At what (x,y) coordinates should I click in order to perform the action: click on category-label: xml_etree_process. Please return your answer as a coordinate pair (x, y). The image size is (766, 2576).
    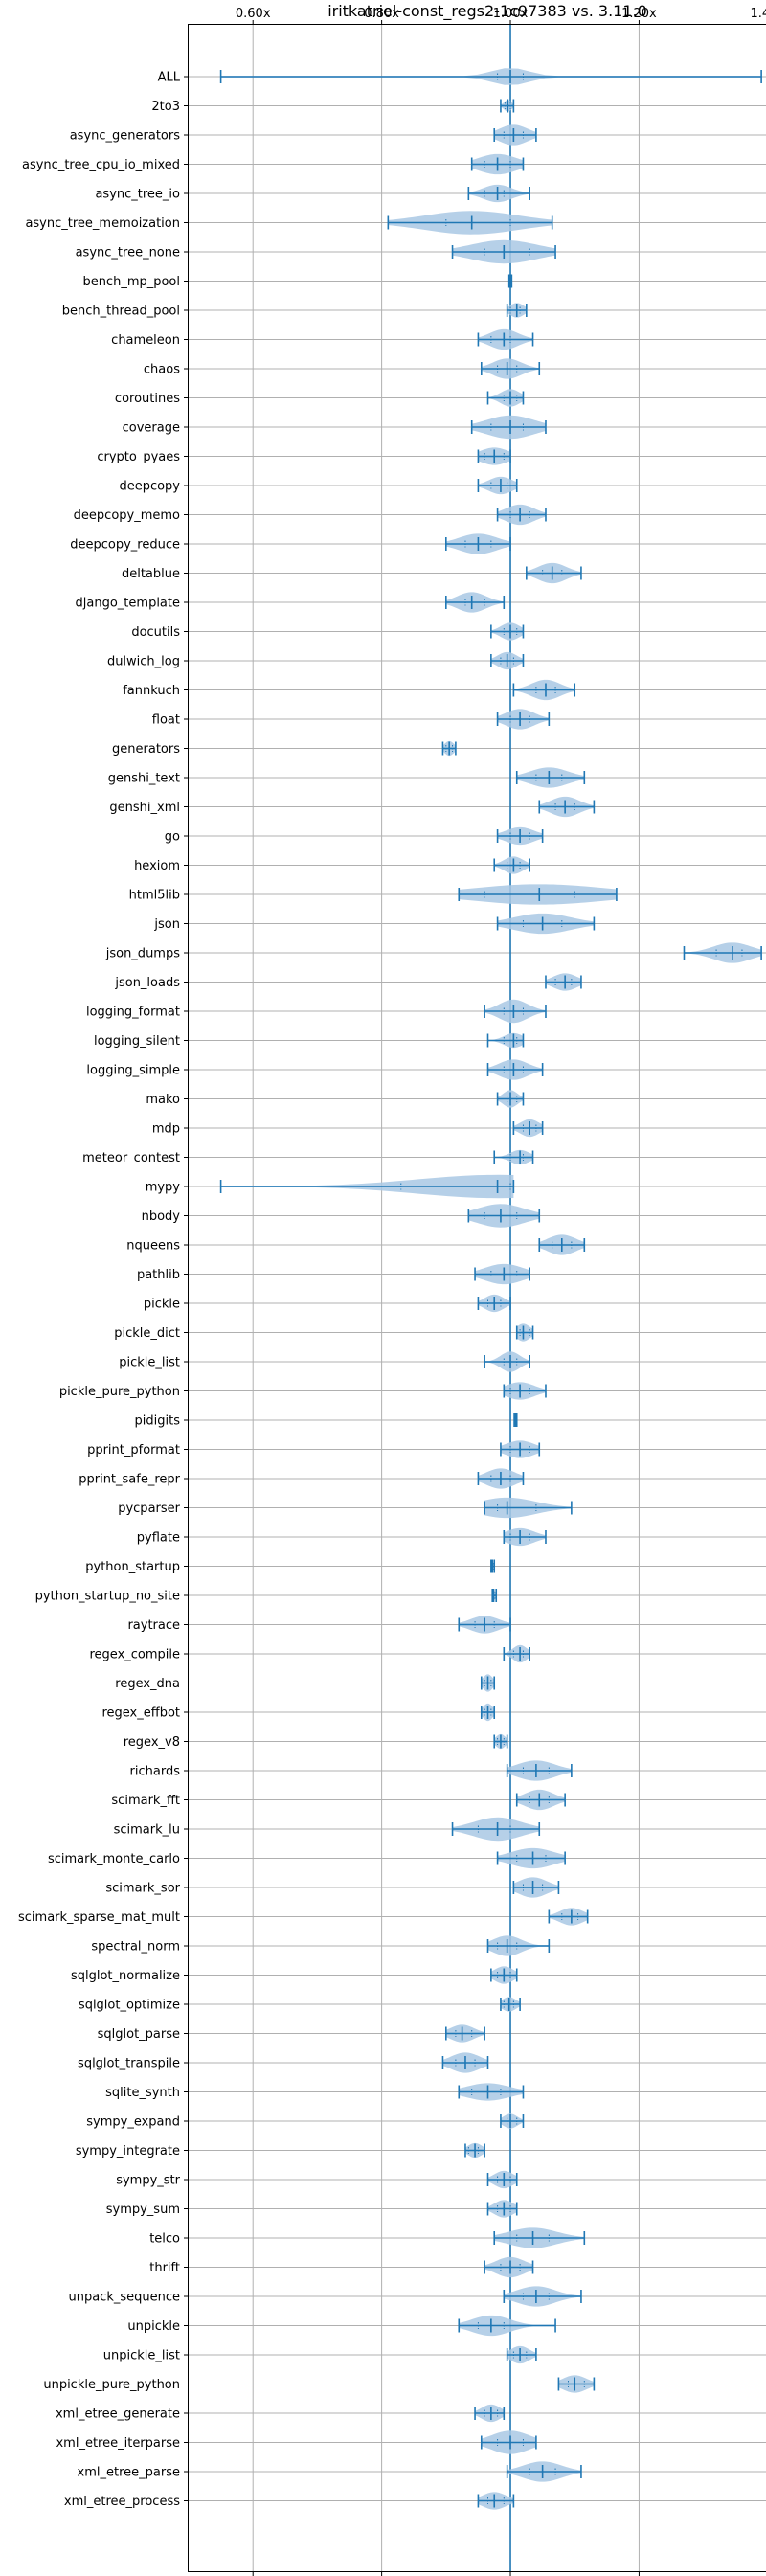
    Looking at the image, I should click on (122, 2502).